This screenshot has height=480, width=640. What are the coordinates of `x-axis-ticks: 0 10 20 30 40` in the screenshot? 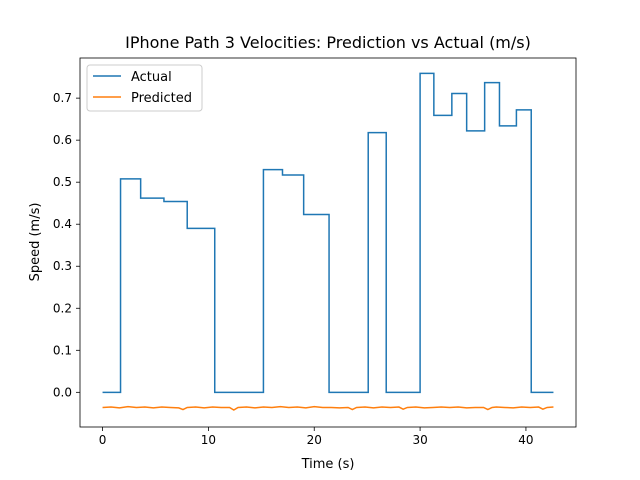 It's located at (316, 437).